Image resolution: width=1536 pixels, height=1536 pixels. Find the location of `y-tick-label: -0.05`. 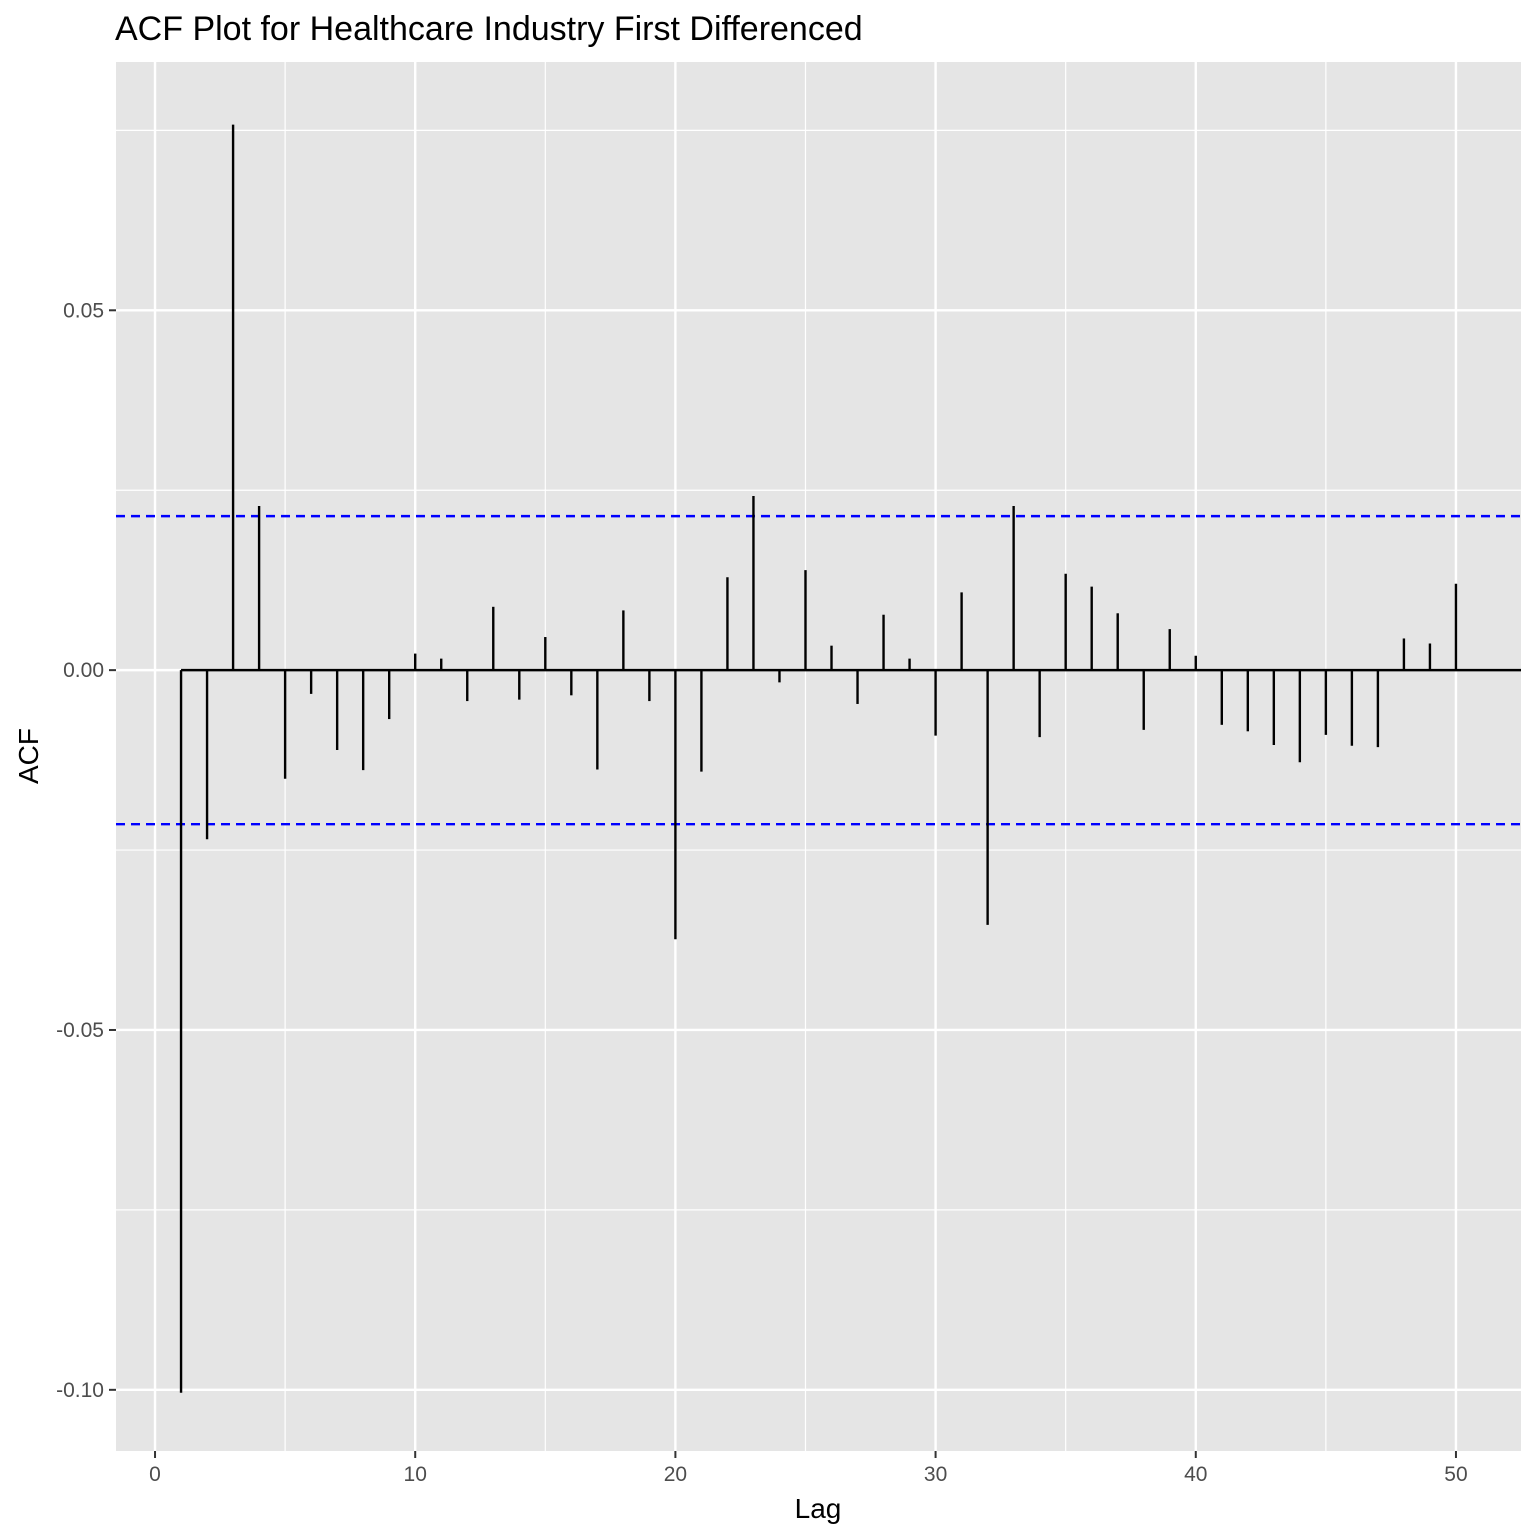

y-tick-label: -0.05 is located at coordinates (80, 1030).